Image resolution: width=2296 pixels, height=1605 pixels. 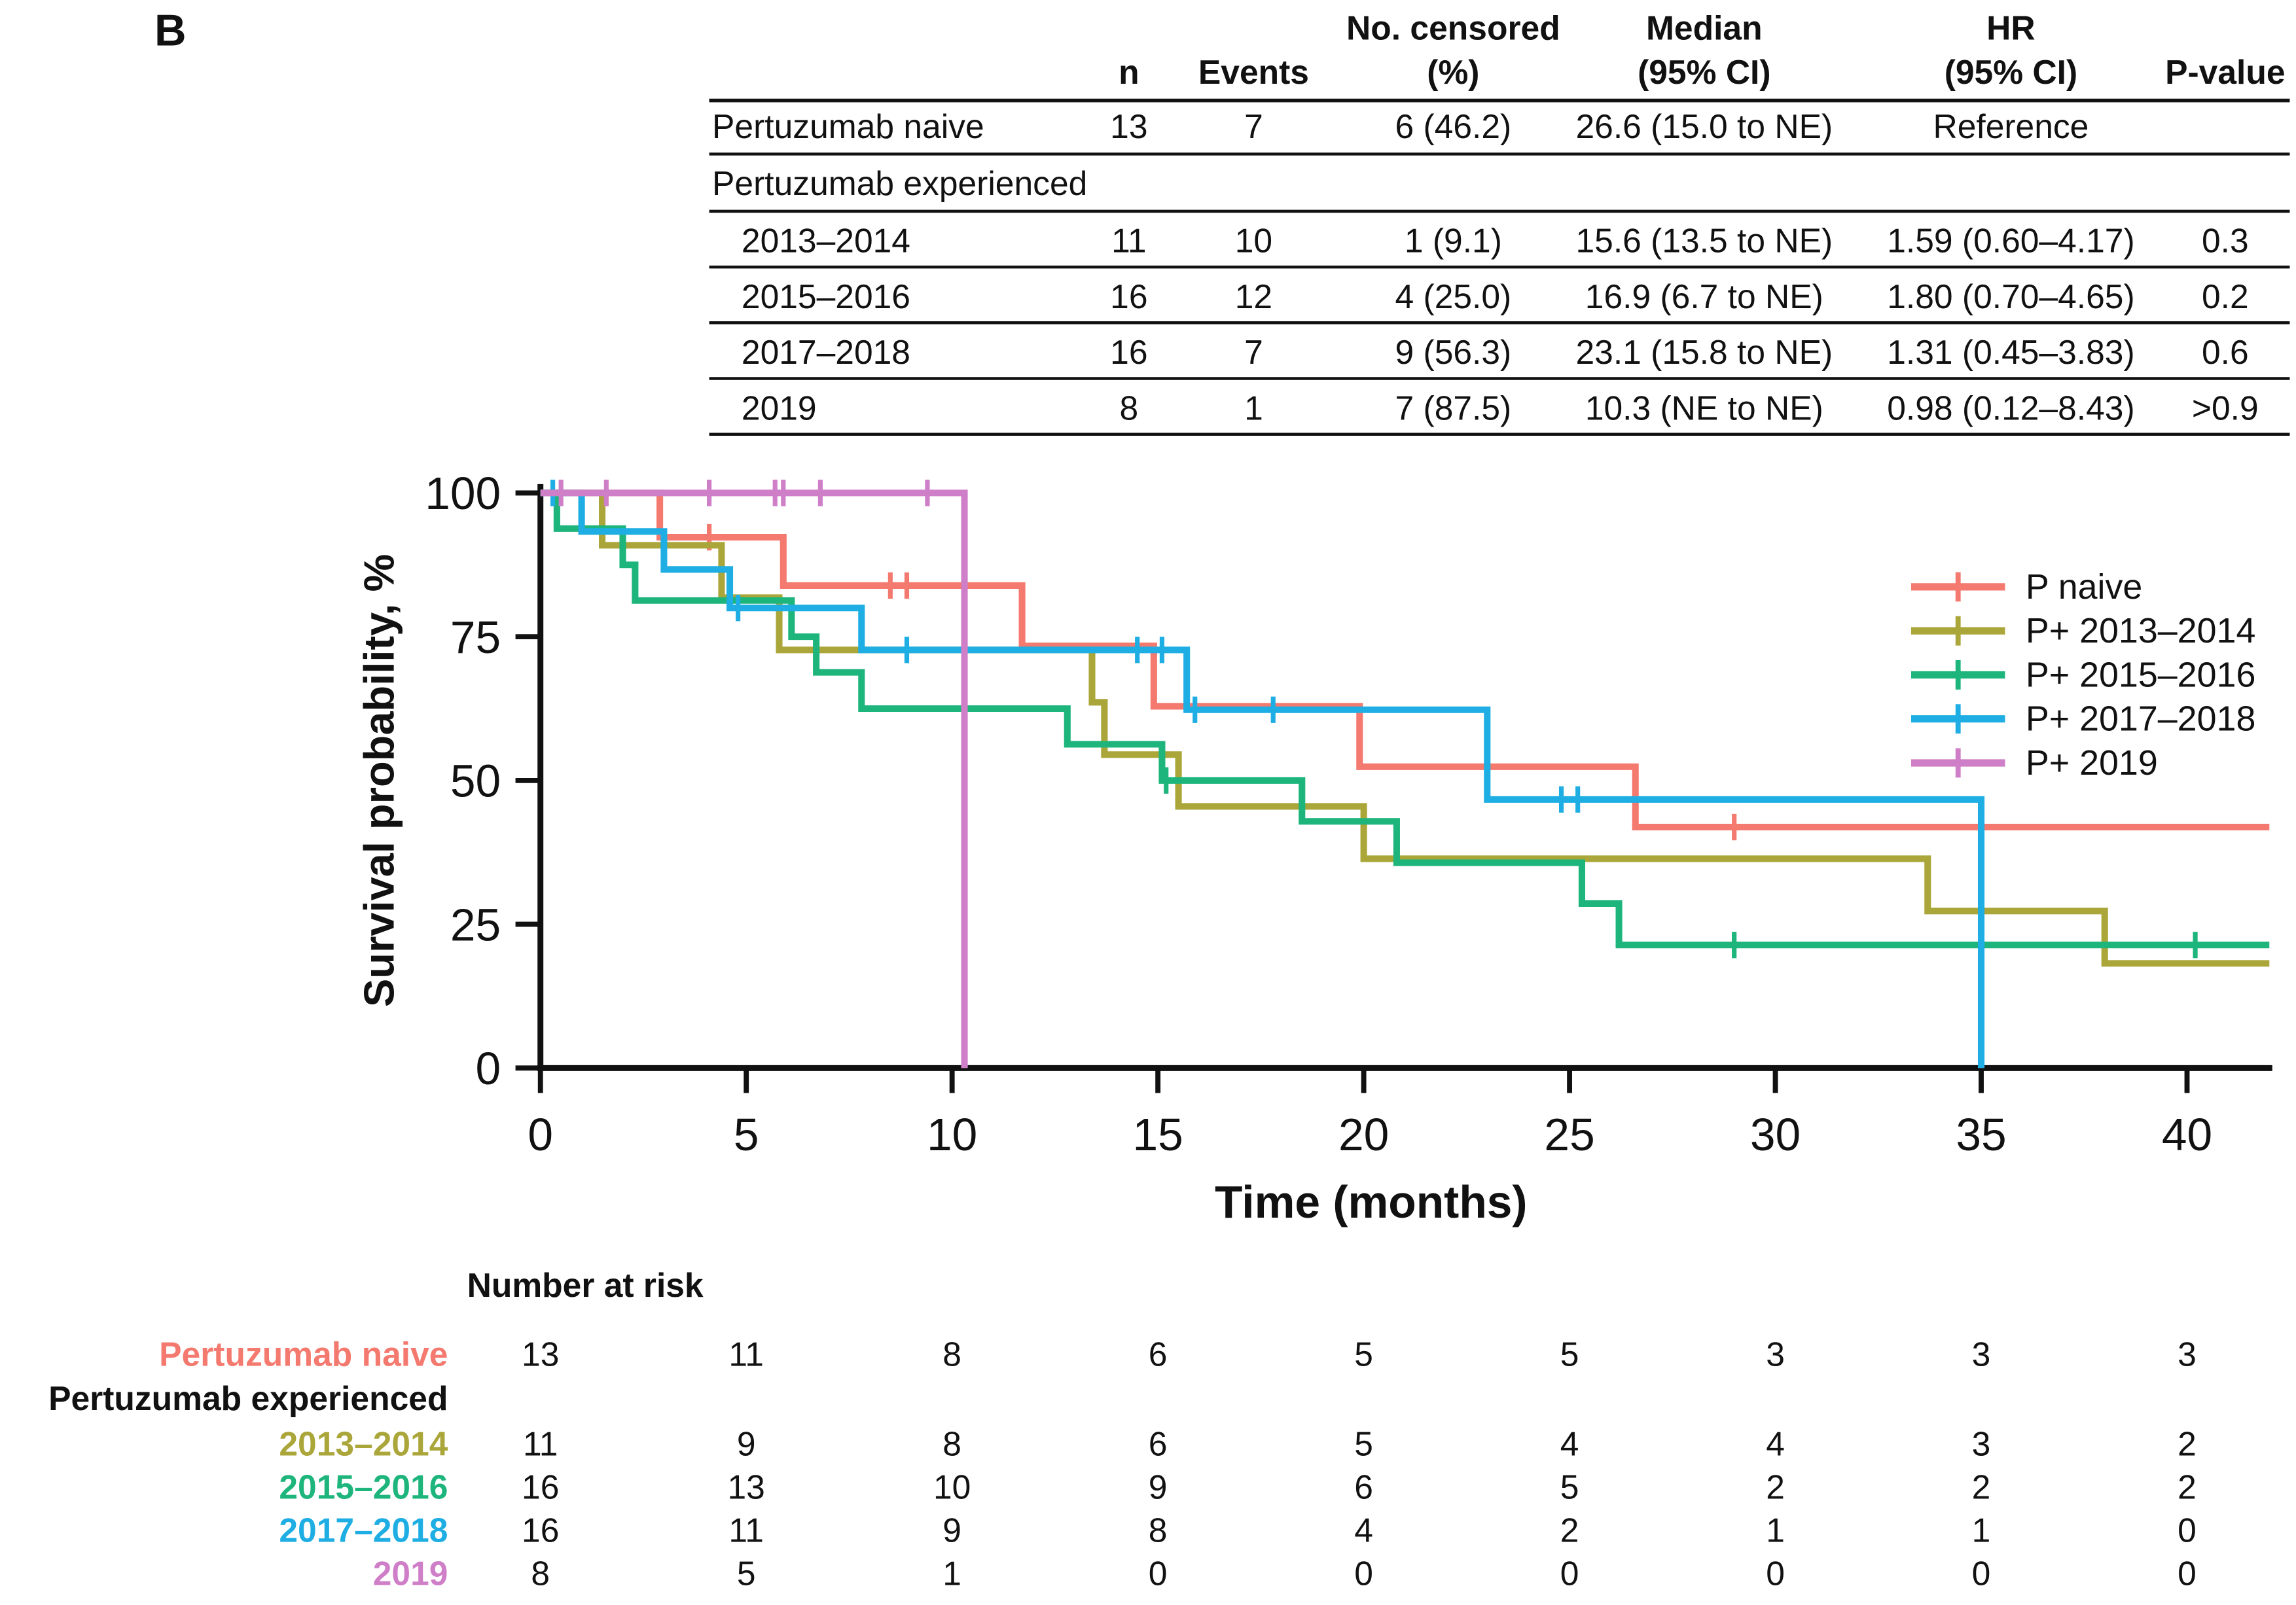 What do you see at coordinates (363, 1530) in the screenshot?
I see `at-risk-label: 2017–2018` at bounding box center [363, 1530].